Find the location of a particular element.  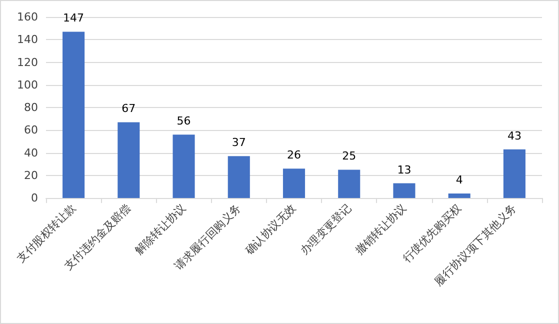

data-label: 43 is located at coordinates (514, 135).